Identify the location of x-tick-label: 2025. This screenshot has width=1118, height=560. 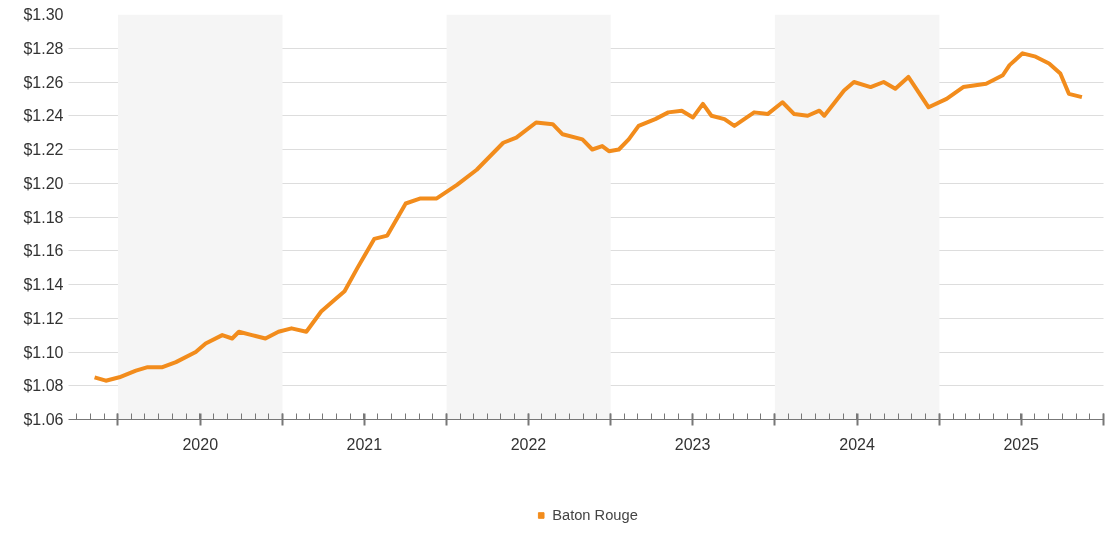
(1021, 444).